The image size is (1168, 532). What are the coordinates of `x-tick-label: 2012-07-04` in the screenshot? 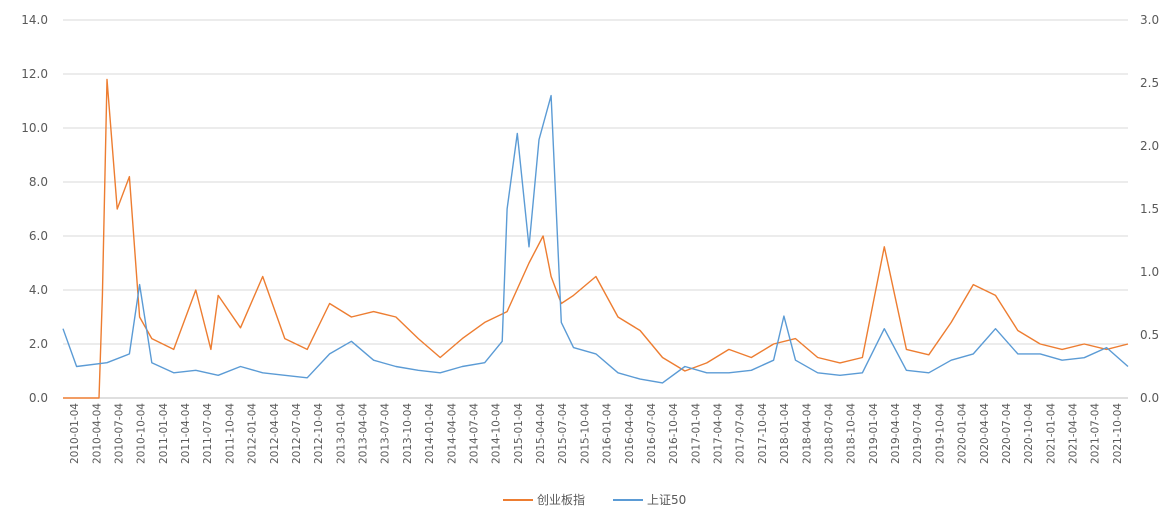 It's located at (297, 433).